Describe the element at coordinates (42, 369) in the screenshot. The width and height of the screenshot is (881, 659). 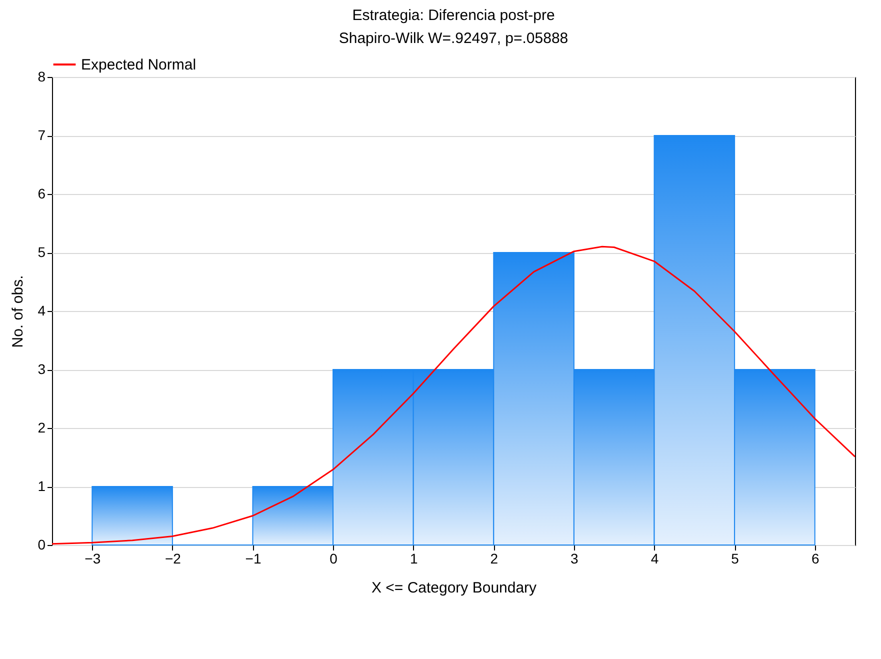
I see `y-tick-label: 3` at that location.